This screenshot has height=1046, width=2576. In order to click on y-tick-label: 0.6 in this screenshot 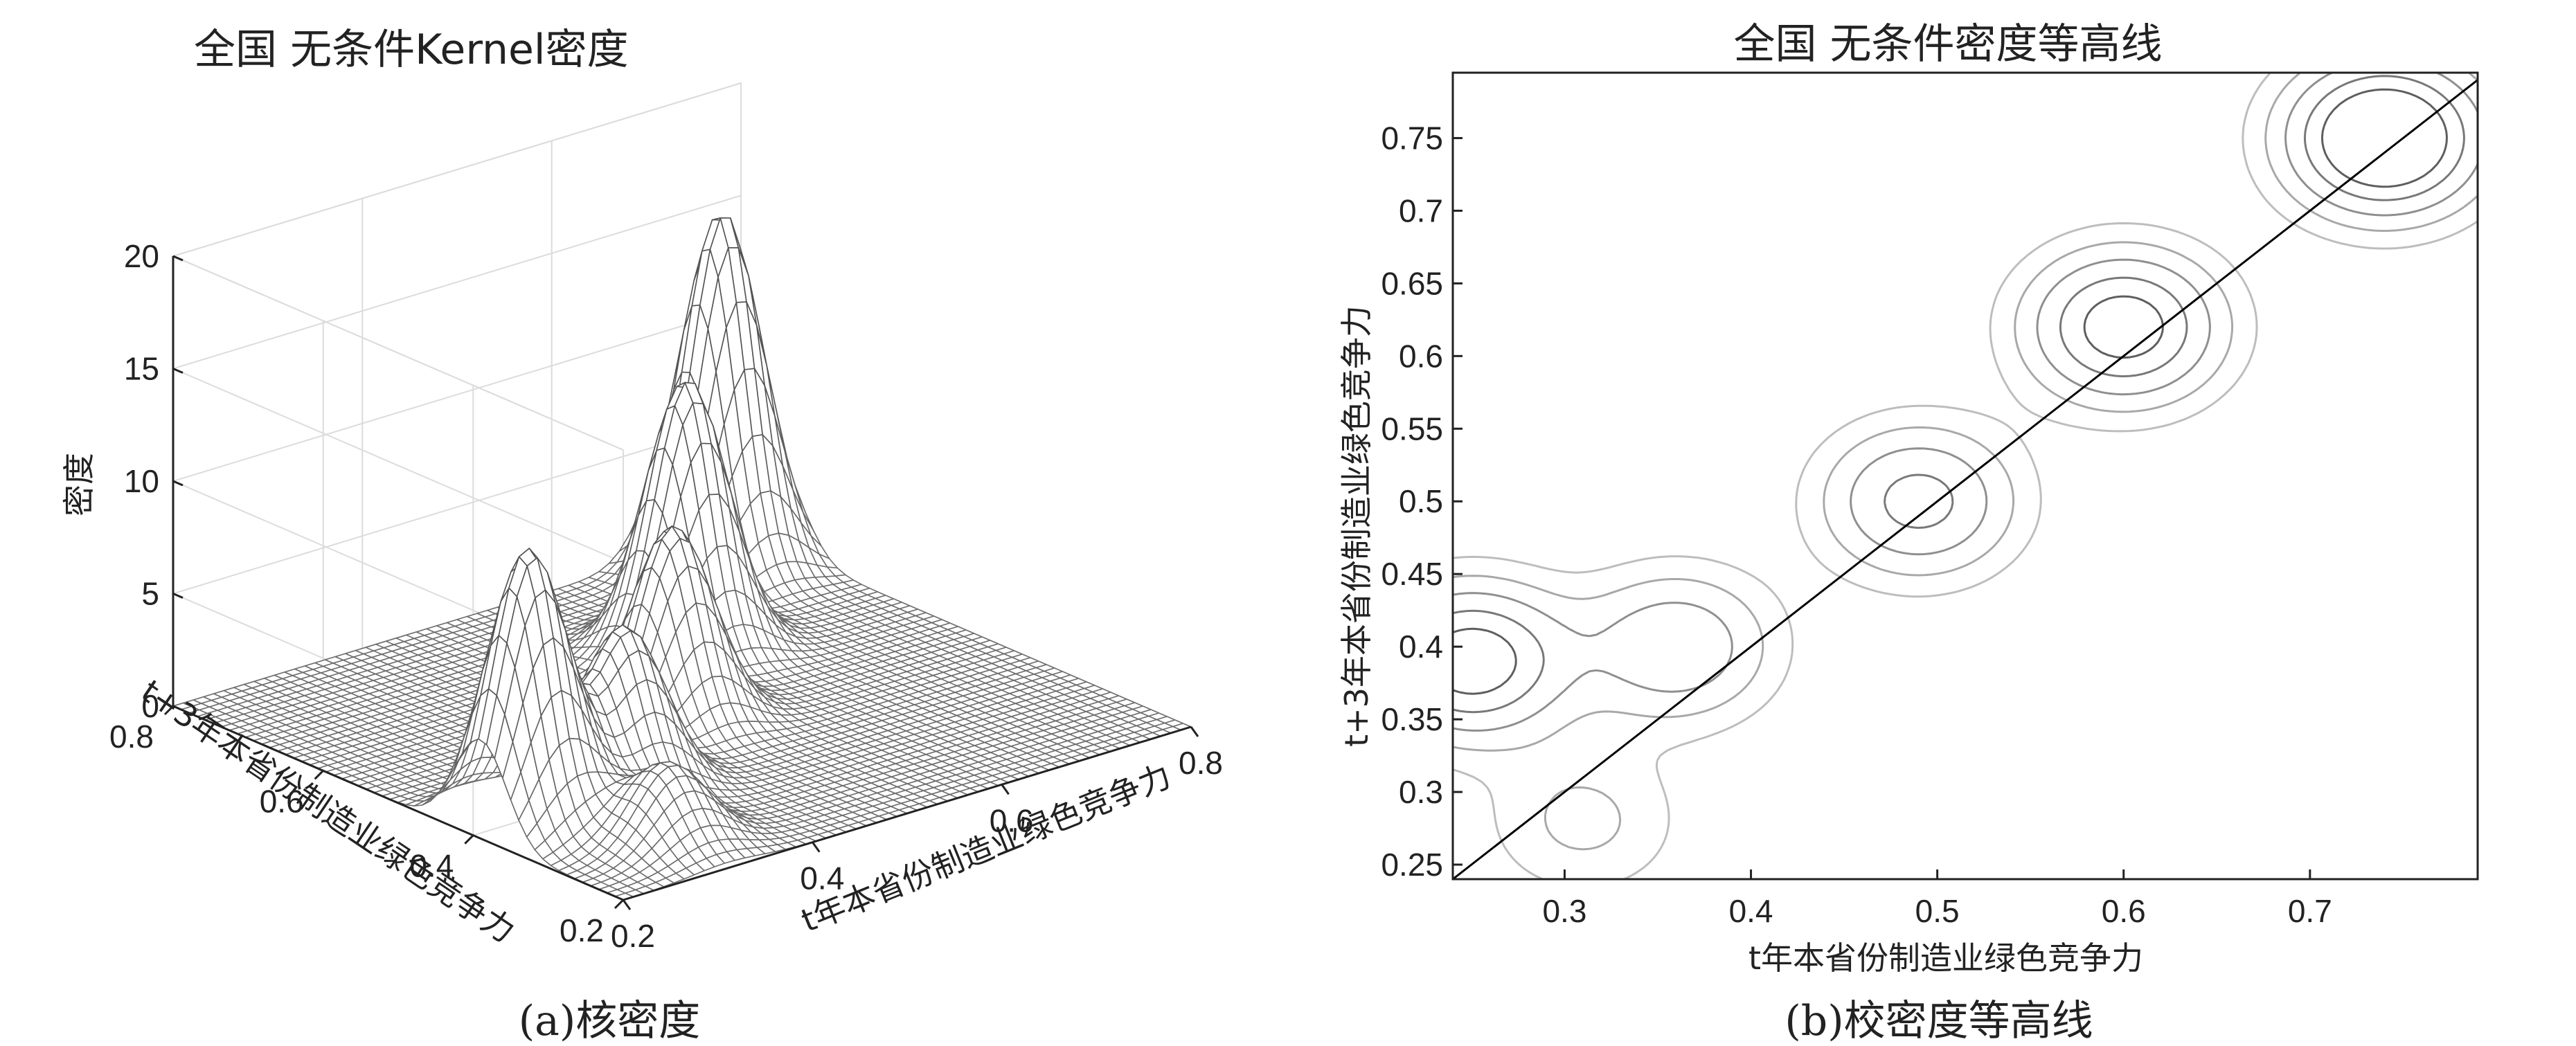, I will do `click(282, 801)`.